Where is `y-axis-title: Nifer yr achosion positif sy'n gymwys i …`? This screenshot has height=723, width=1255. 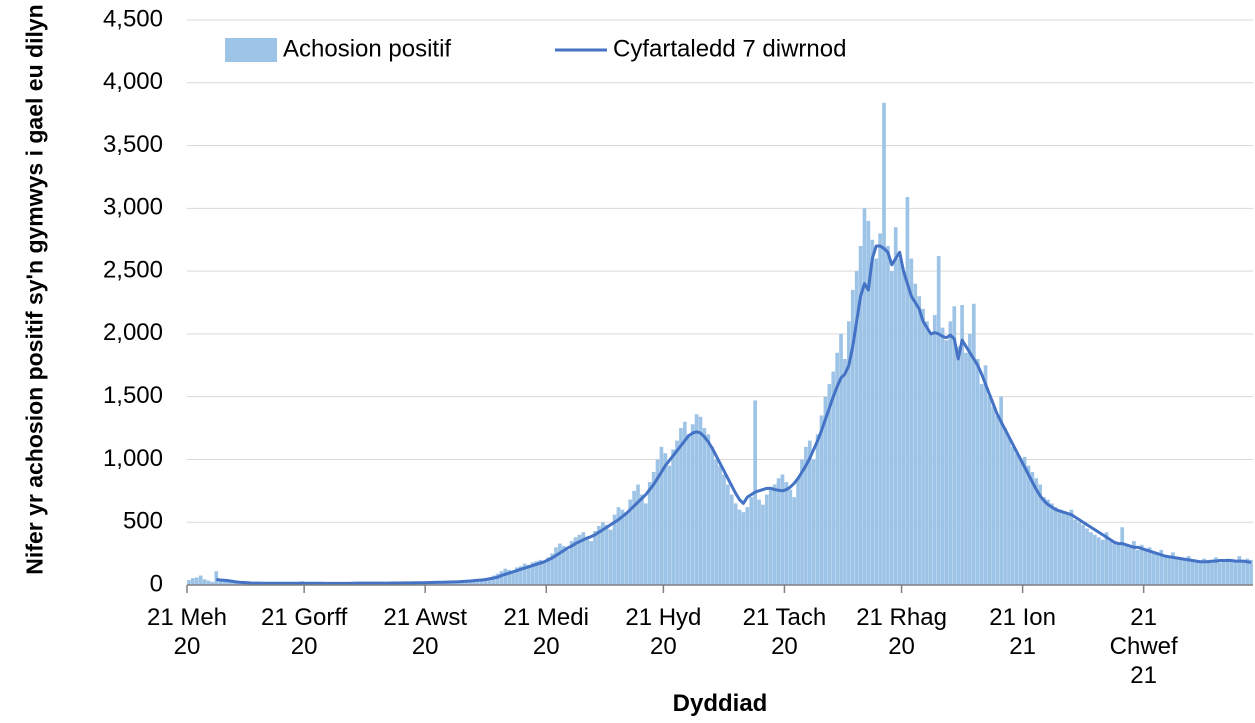 y-axis-title: Nifer yr achosion positif sy'n gymwys i … is located at coordinates (34, 289).